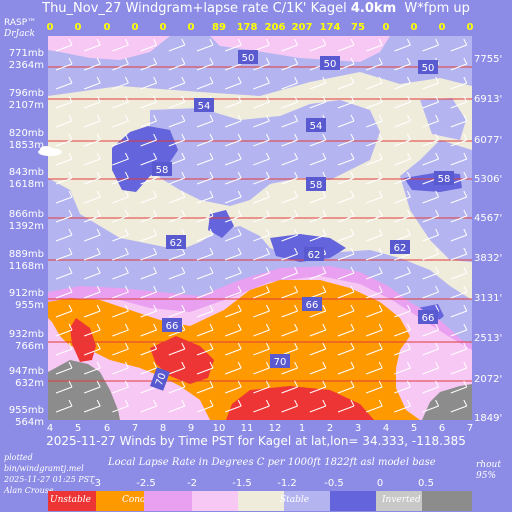  What do you see at coordinates (400, 248) in the screenshot?
I see `svg-text: 62` at bounding box center [400, 248].